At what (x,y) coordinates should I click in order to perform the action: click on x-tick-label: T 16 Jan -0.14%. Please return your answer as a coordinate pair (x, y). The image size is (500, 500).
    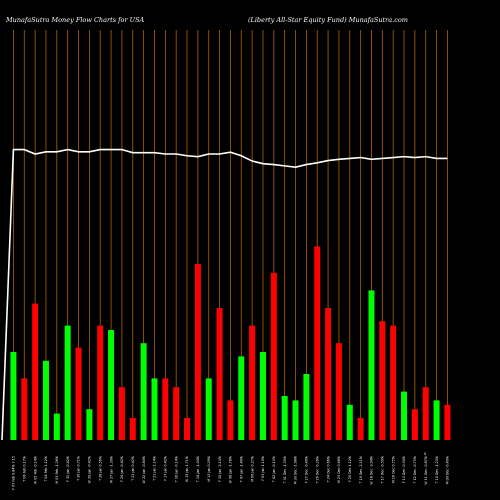
    Looking at the image, I should click on (176, 469).